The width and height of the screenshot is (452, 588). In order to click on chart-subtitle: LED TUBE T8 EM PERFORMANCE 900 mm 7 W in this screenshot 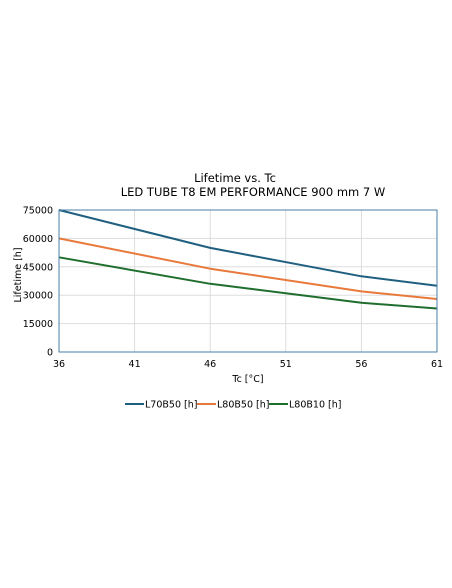, I will do `click(253, 192)`.